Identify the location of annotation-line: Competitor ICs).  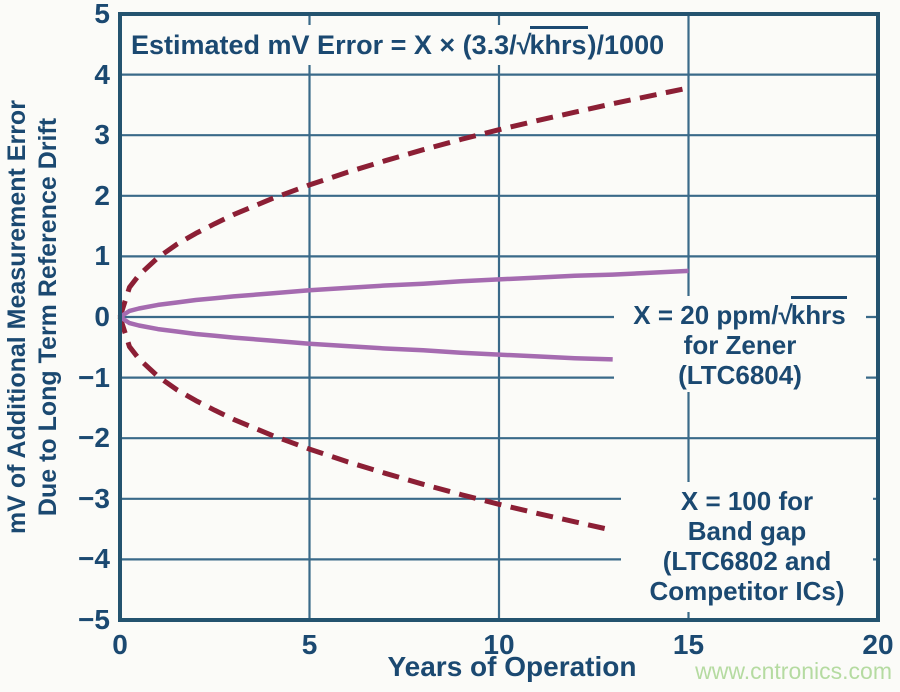
(747, 591).